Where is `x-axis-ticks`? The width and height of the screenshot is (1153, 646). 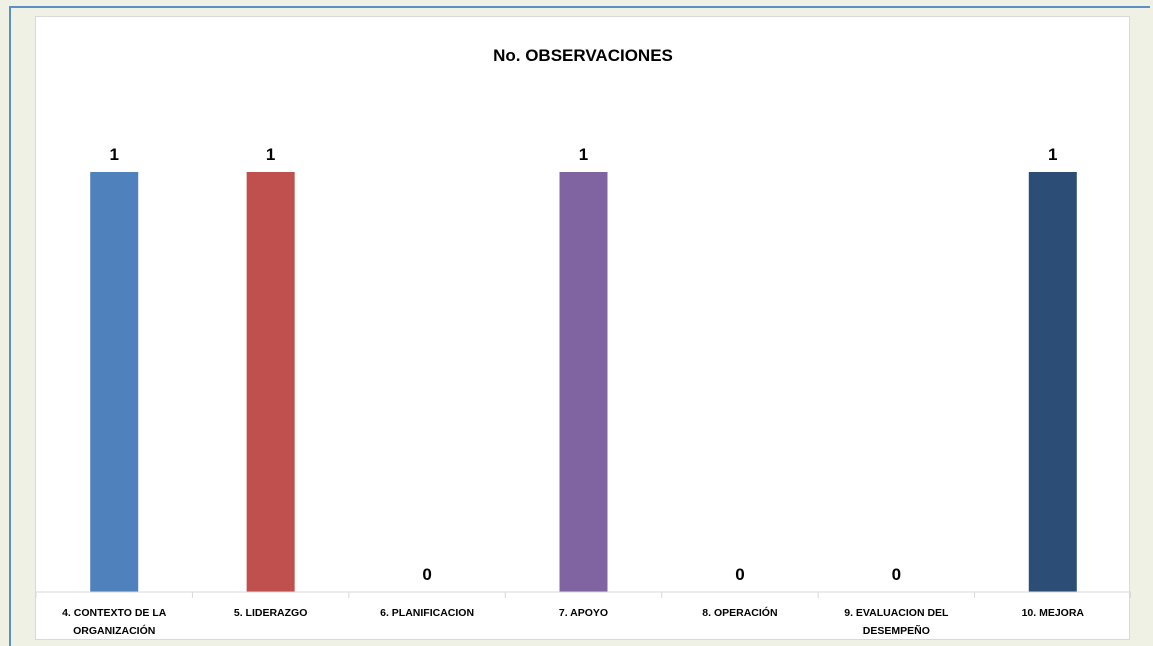 x-axis-ticks is located at coordinates (583, 595).